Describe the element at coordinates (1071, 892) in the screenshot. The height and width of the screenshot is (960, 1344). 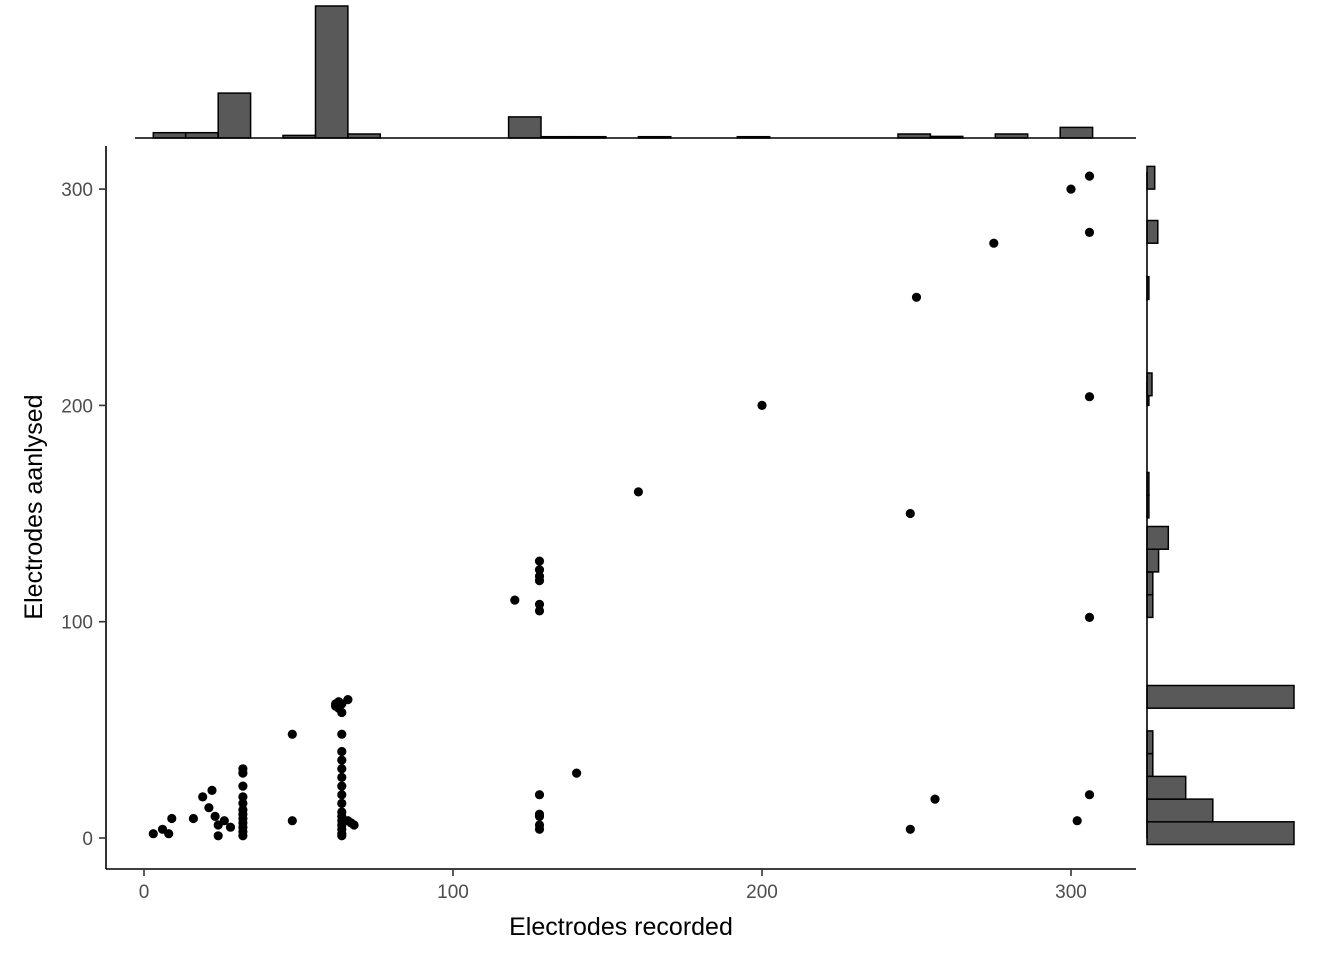
I see `x-tick-label: 300` at that location.